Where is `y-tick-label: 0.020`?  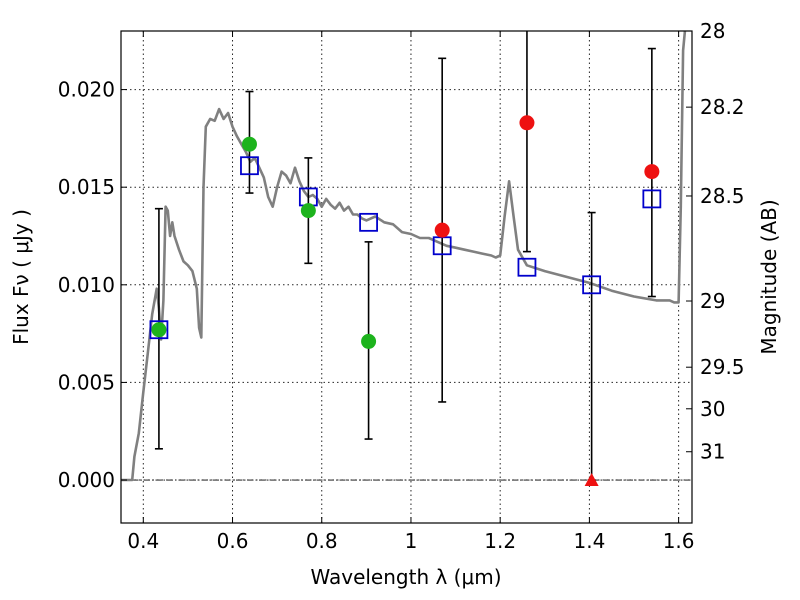
y-tick-label: 0.020 is located at coordinates (86, 90).